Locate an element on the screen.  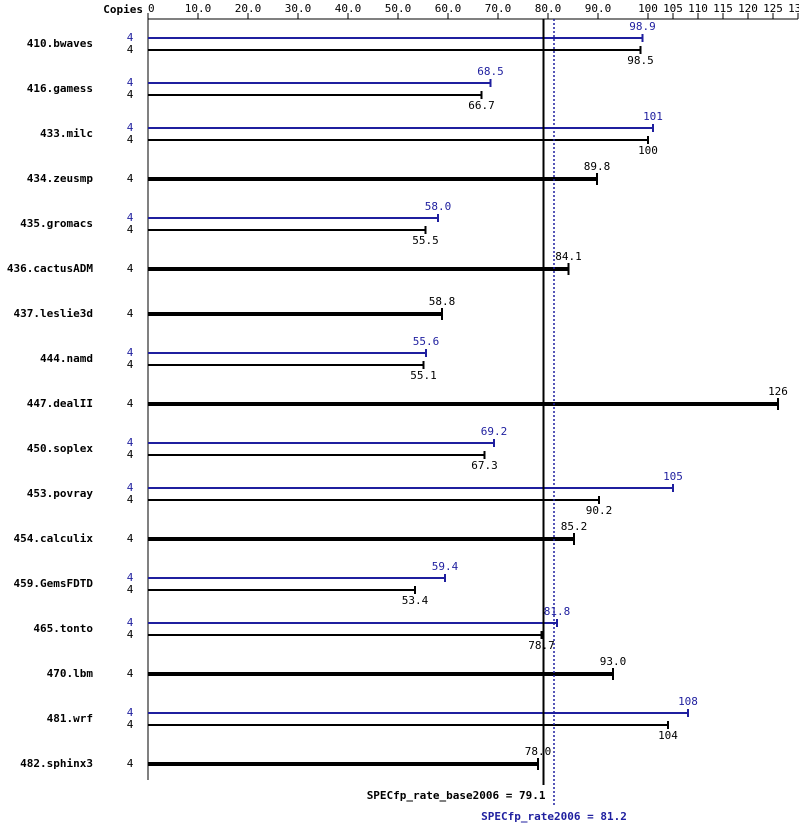
value-label: 78.0 is located at coordinates (538, 751).